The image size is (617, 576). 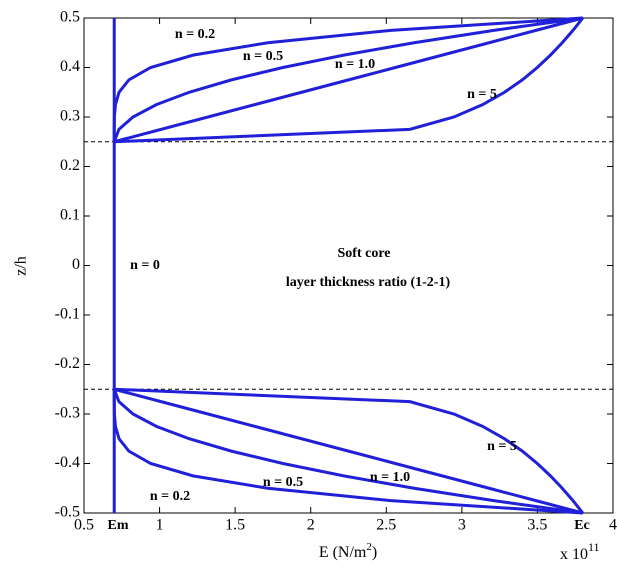 What do you see at coordinates (76, 264) in the screenshot?
I see `y-tick-label: 0` at bounding box center [76, 264].